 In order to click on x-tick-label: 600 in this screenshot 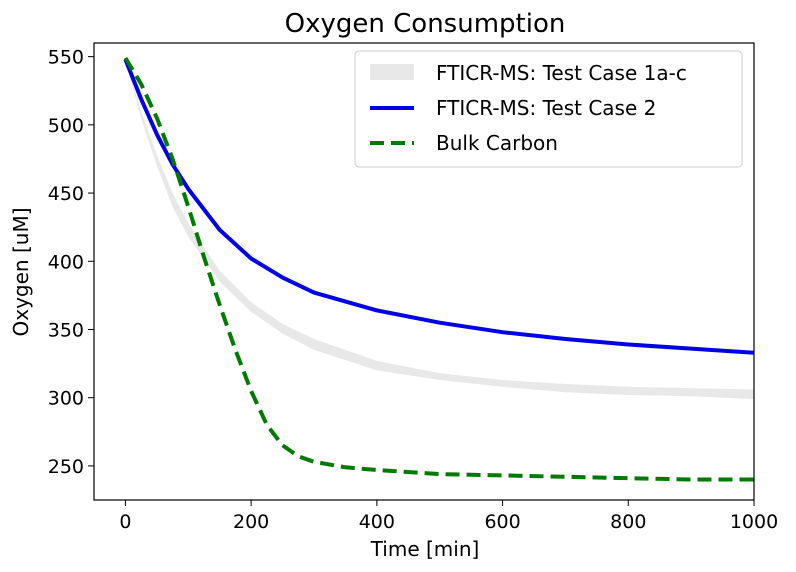, I will do `click(502, 522)`.